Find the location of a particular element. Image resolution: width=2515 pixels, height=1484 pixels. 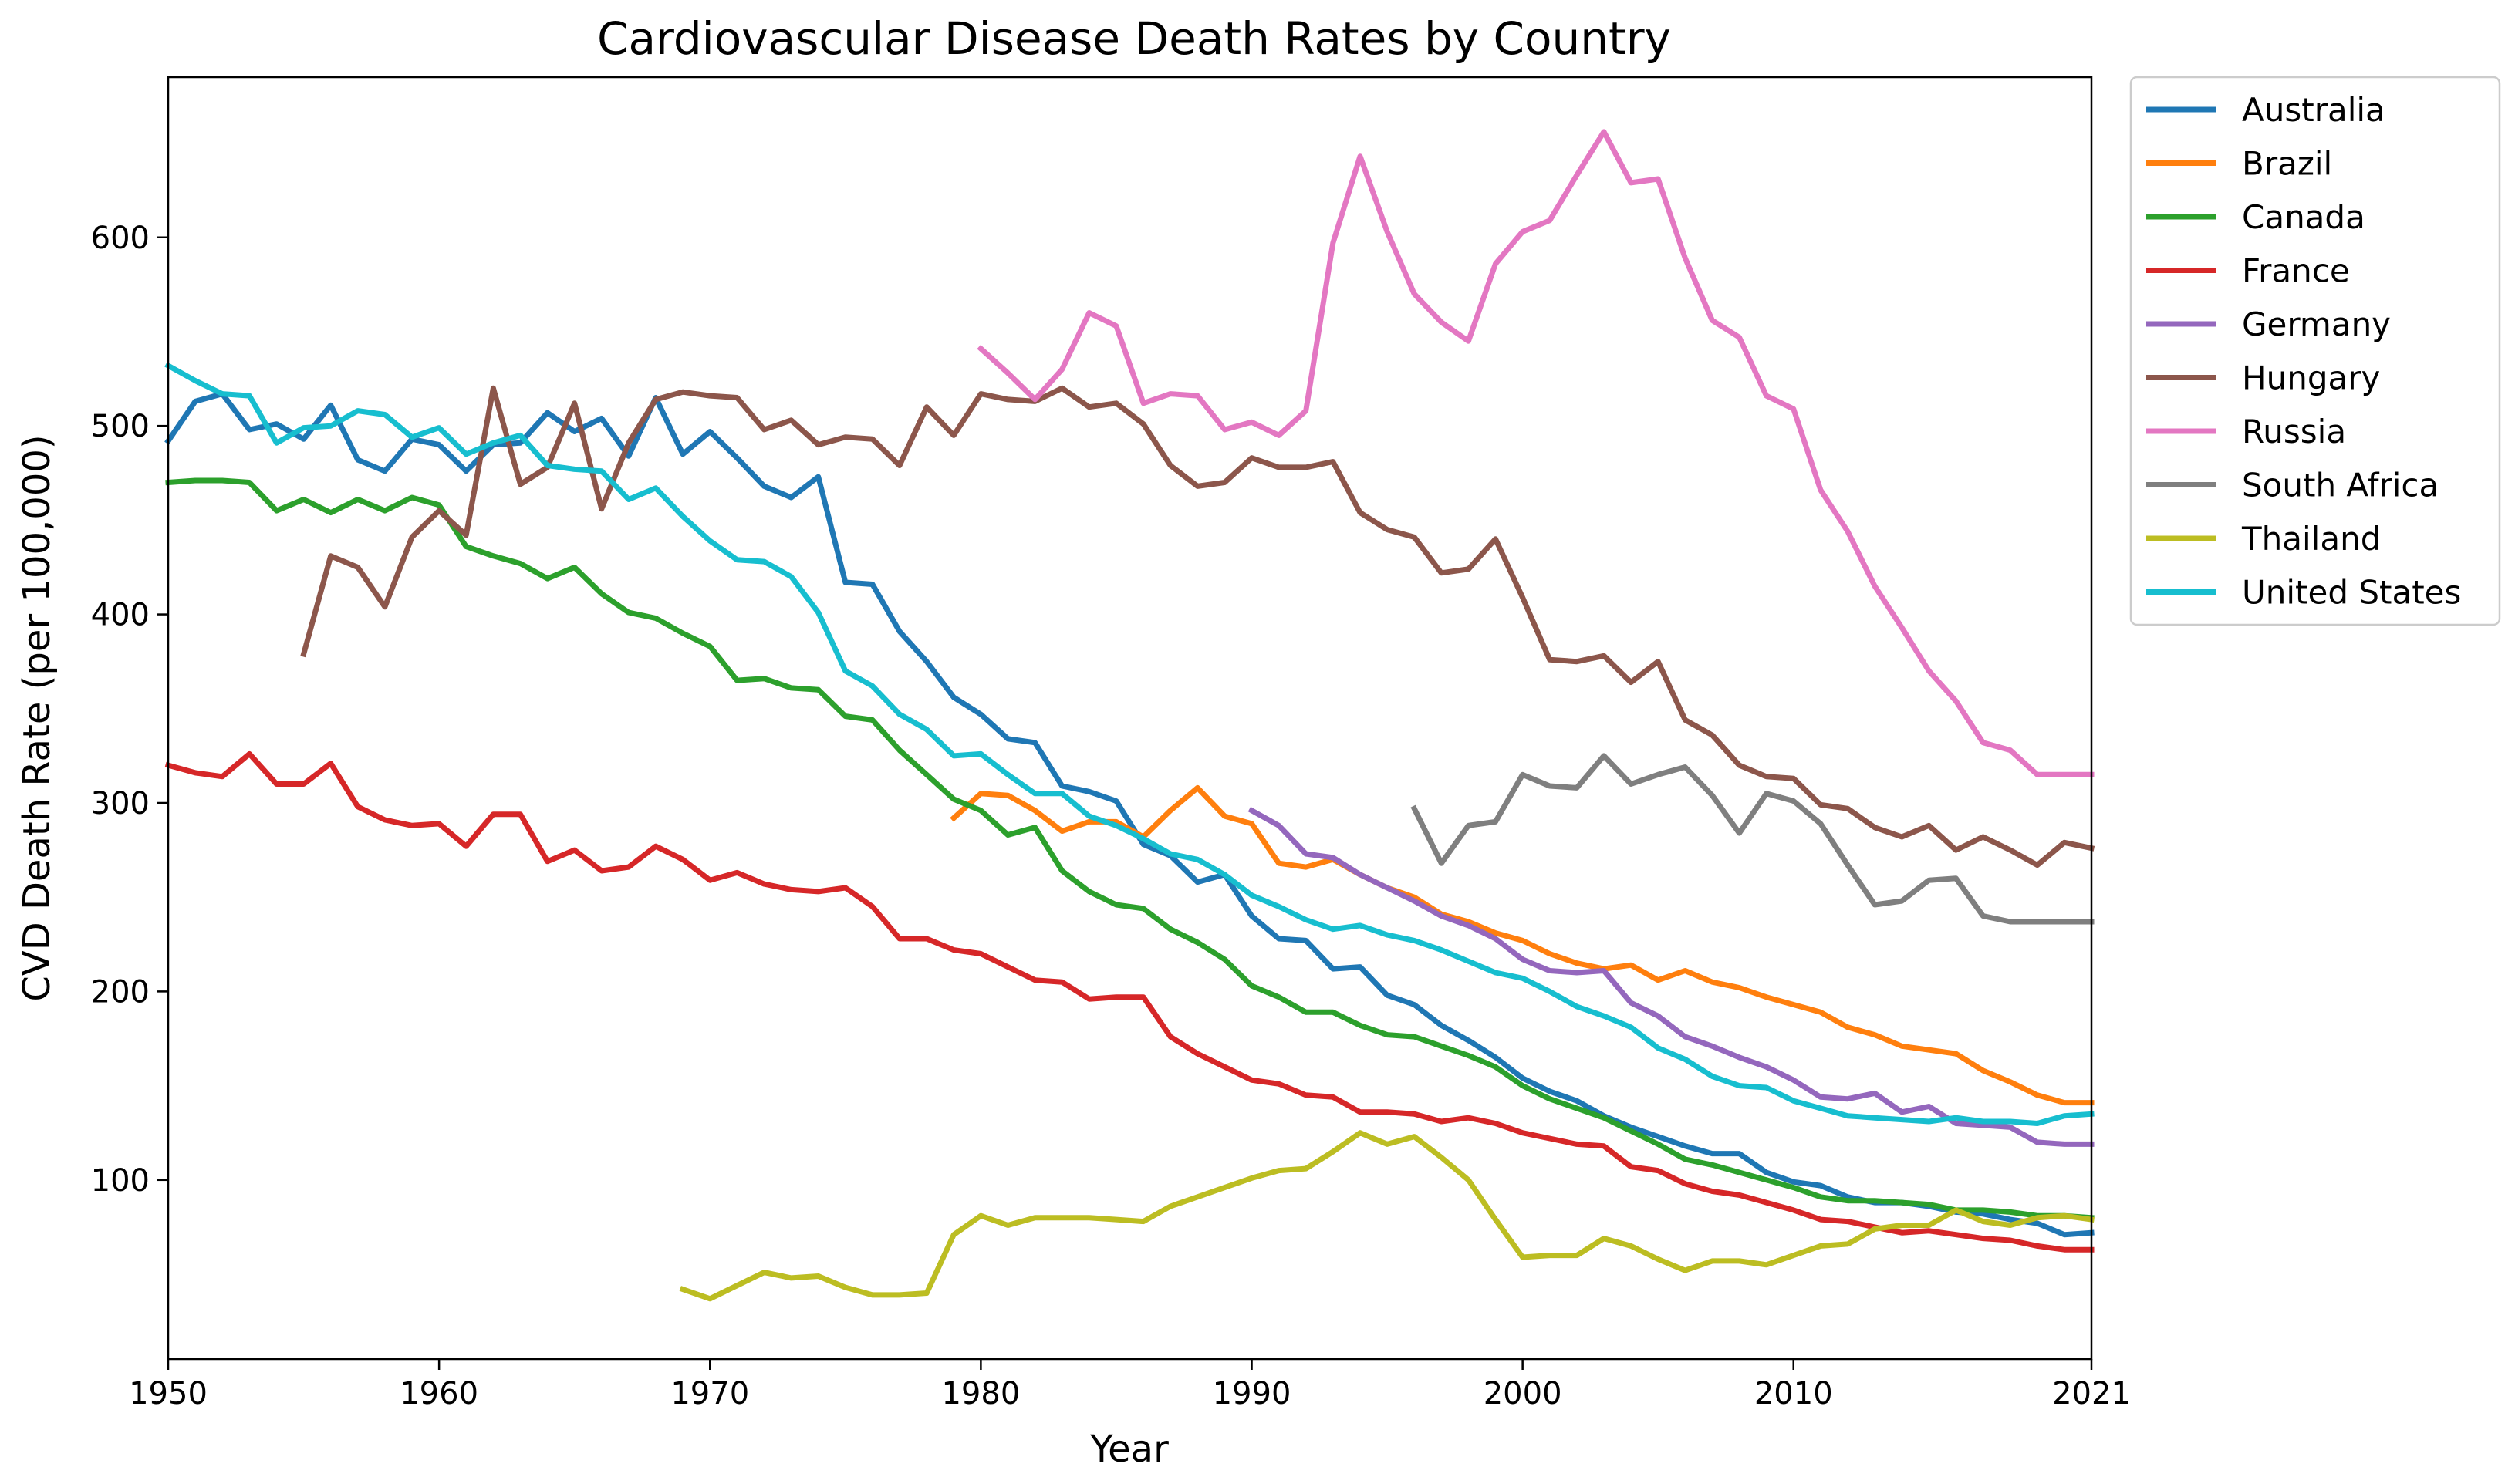

legend-label: Hungary is located at coordinates (2311, 378).